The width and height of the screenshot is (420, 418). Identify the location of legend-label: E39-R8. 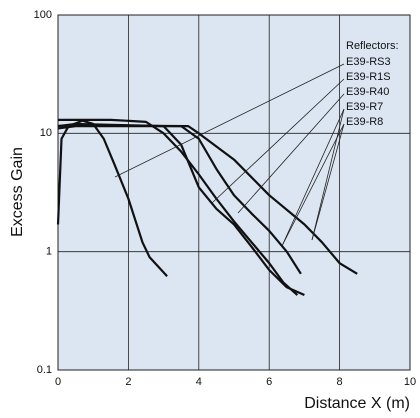
(364, 122).